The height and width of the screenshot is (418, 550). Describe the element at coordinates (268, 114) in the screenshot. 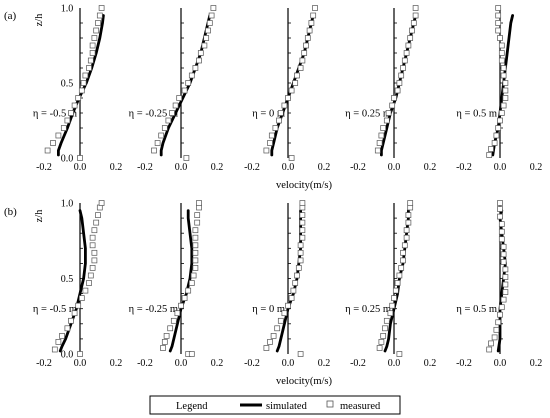

I see `eta-position-label: η = 0 m` at that location.